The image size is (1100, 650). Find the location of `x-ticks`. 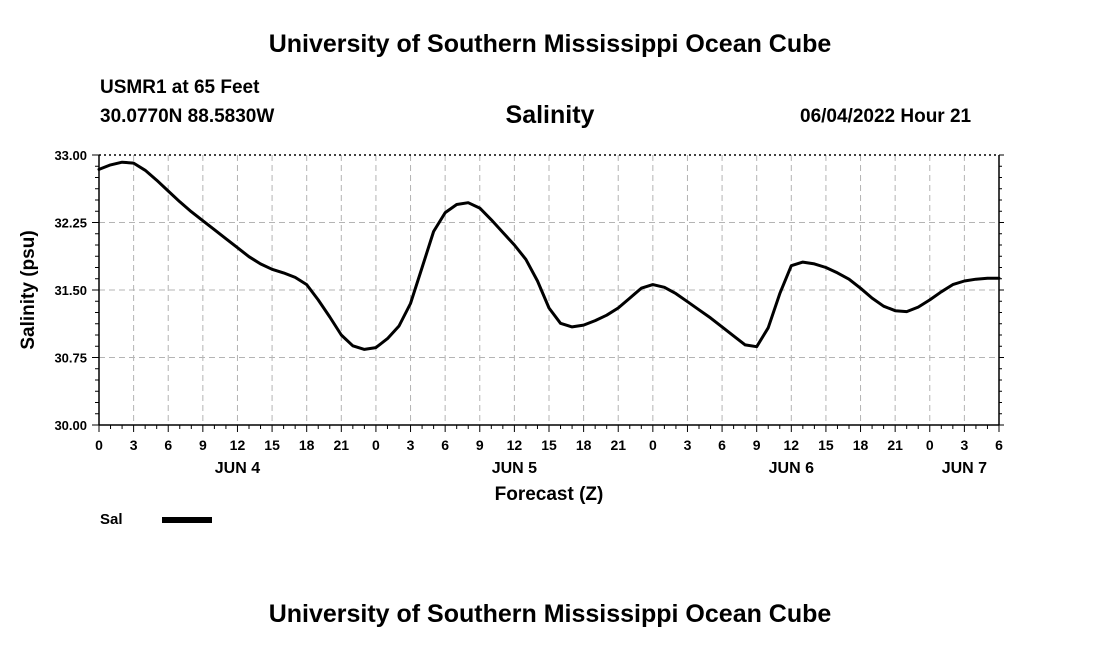

x-ticks is located at coordinates (549, 428).